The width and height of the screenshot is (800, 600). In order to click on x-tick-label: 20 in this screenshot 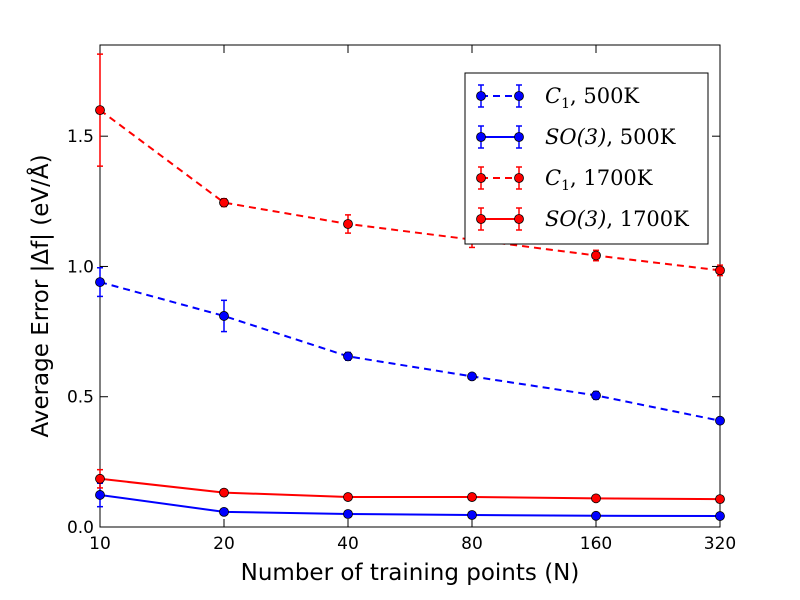, I will do `click(224, 544)`.